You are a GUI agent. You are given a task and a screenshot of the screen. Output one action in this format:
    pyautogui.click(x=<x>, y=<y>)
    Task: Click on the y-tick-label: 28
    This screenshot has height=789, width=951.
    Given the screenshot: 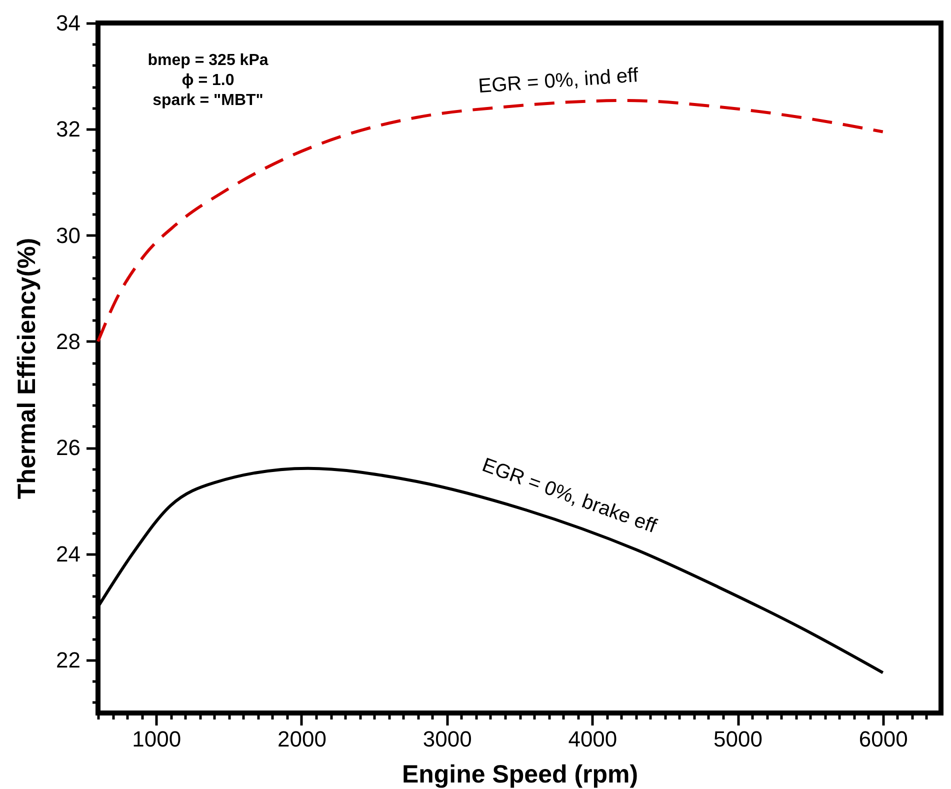 What is the action you would take?
    pyautogui.click(x=68, y=341)
    